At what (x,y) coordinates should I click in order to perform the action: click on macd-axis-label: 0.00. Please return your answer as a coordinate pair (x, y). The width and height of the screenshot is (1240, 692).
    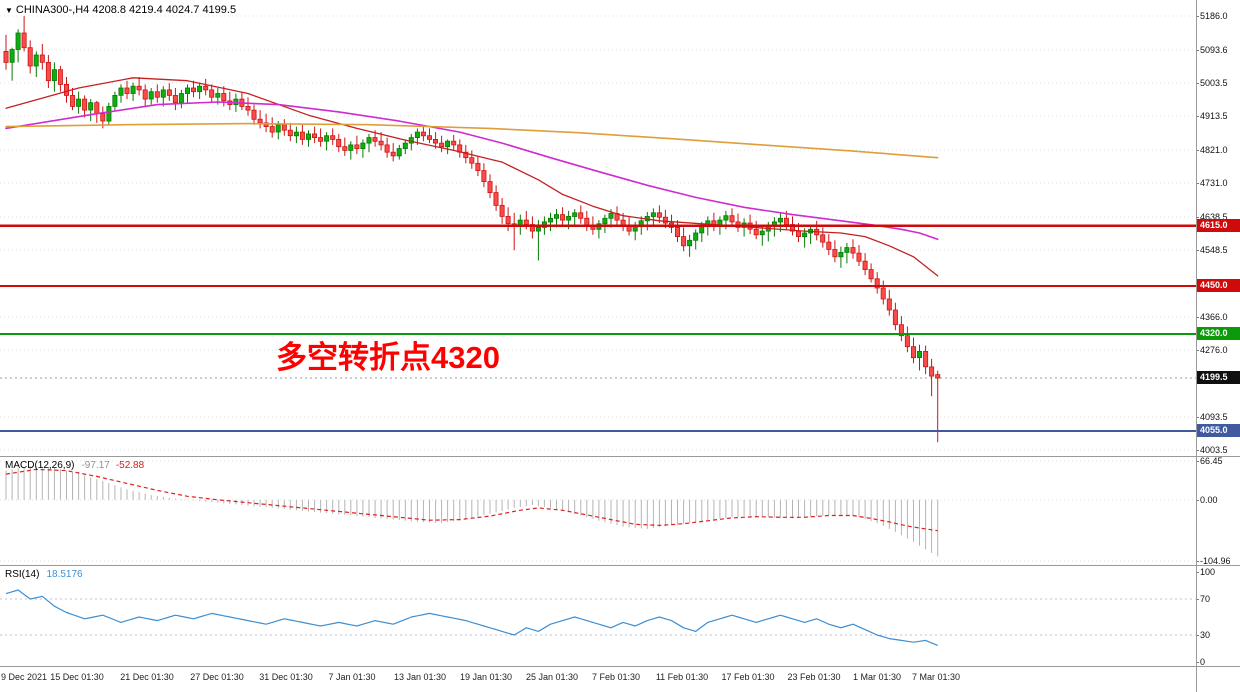
    Looking at the image, I should click on (1209, 499).